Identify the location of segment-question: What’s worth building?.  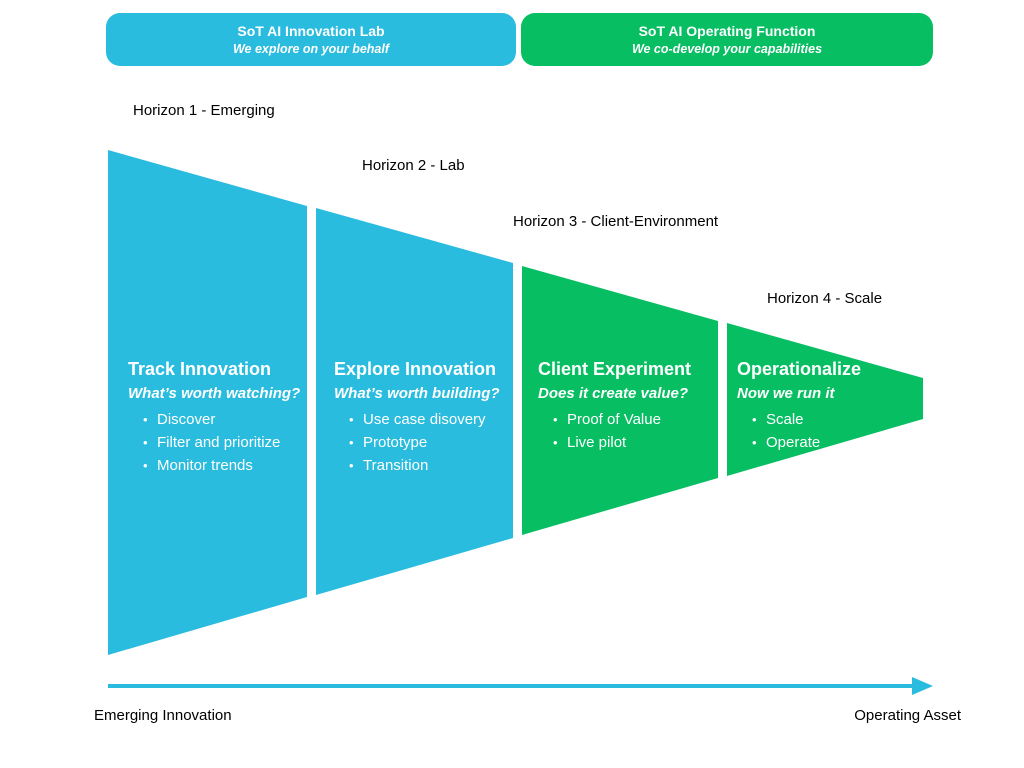
(417, 393).